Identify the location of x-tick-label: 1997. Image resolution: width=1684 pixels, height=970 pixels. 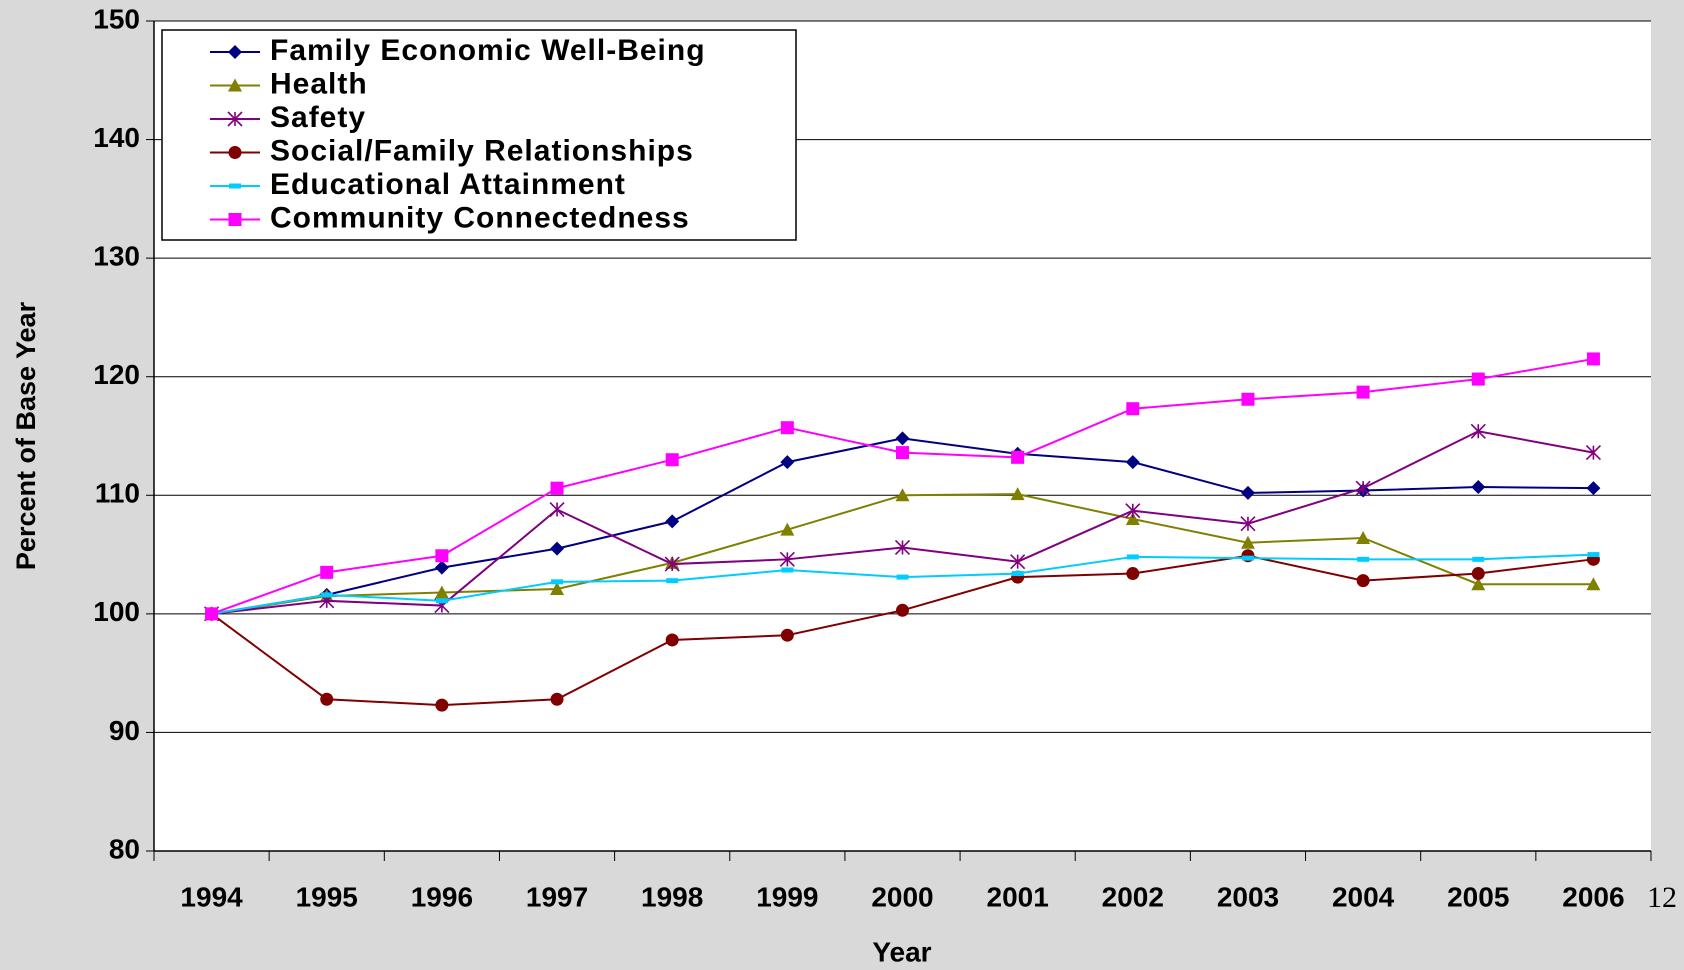
(557, 896).